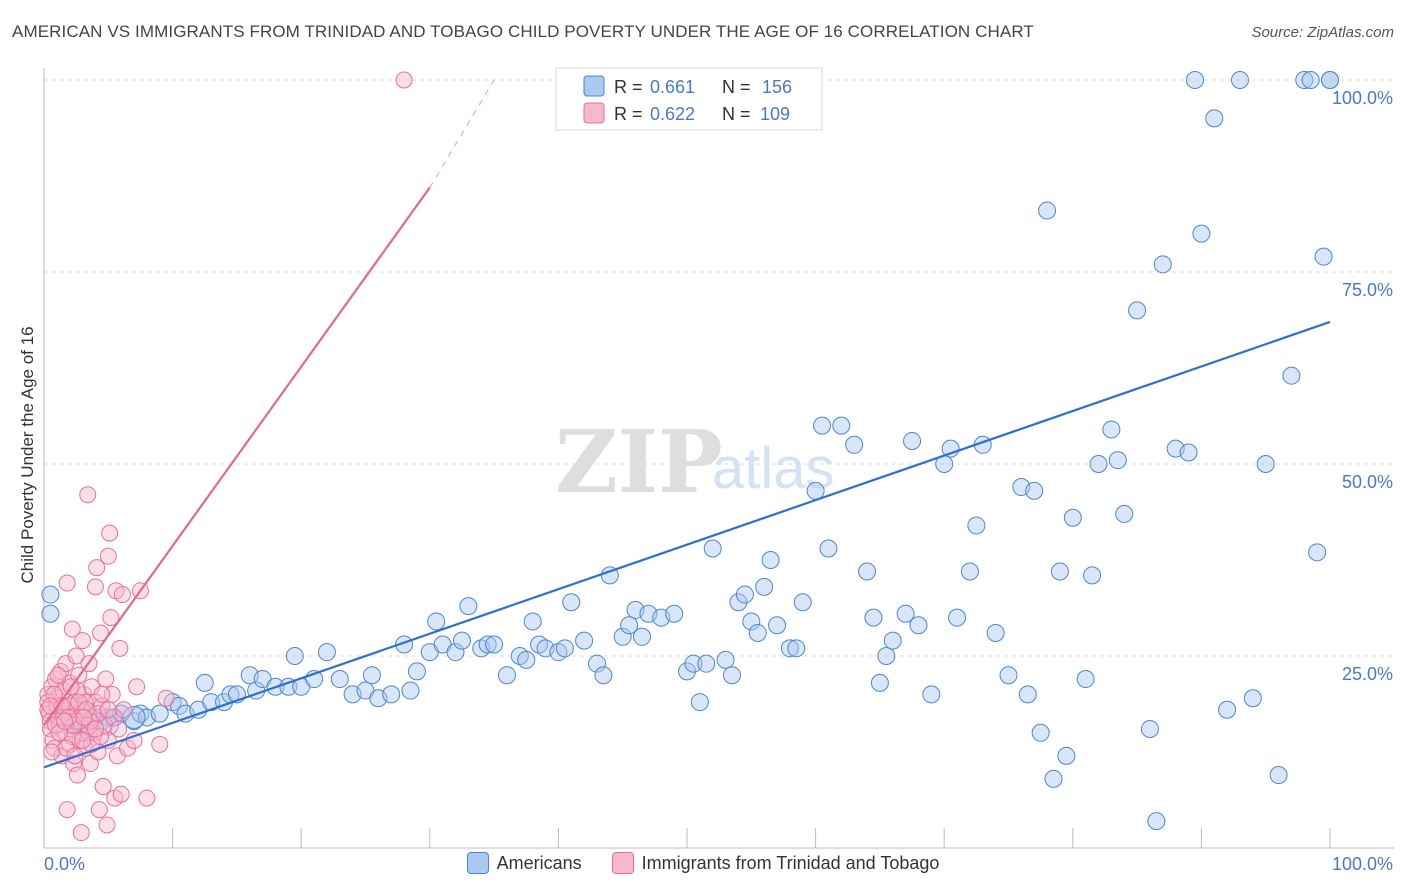 The height and width of the screenshot is (892, 1406). Describe the element at coordinates (594, 113) in the screenshot. I see `legend-swatch-immigrants` at that location.